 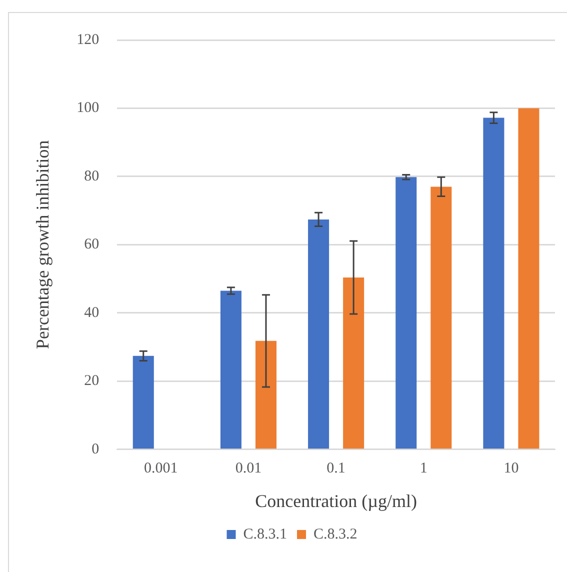 What do you see at coordinates (96, 449) in the screenshot?
I see `y-tick-label: 0` at bounding box center [96, 449].